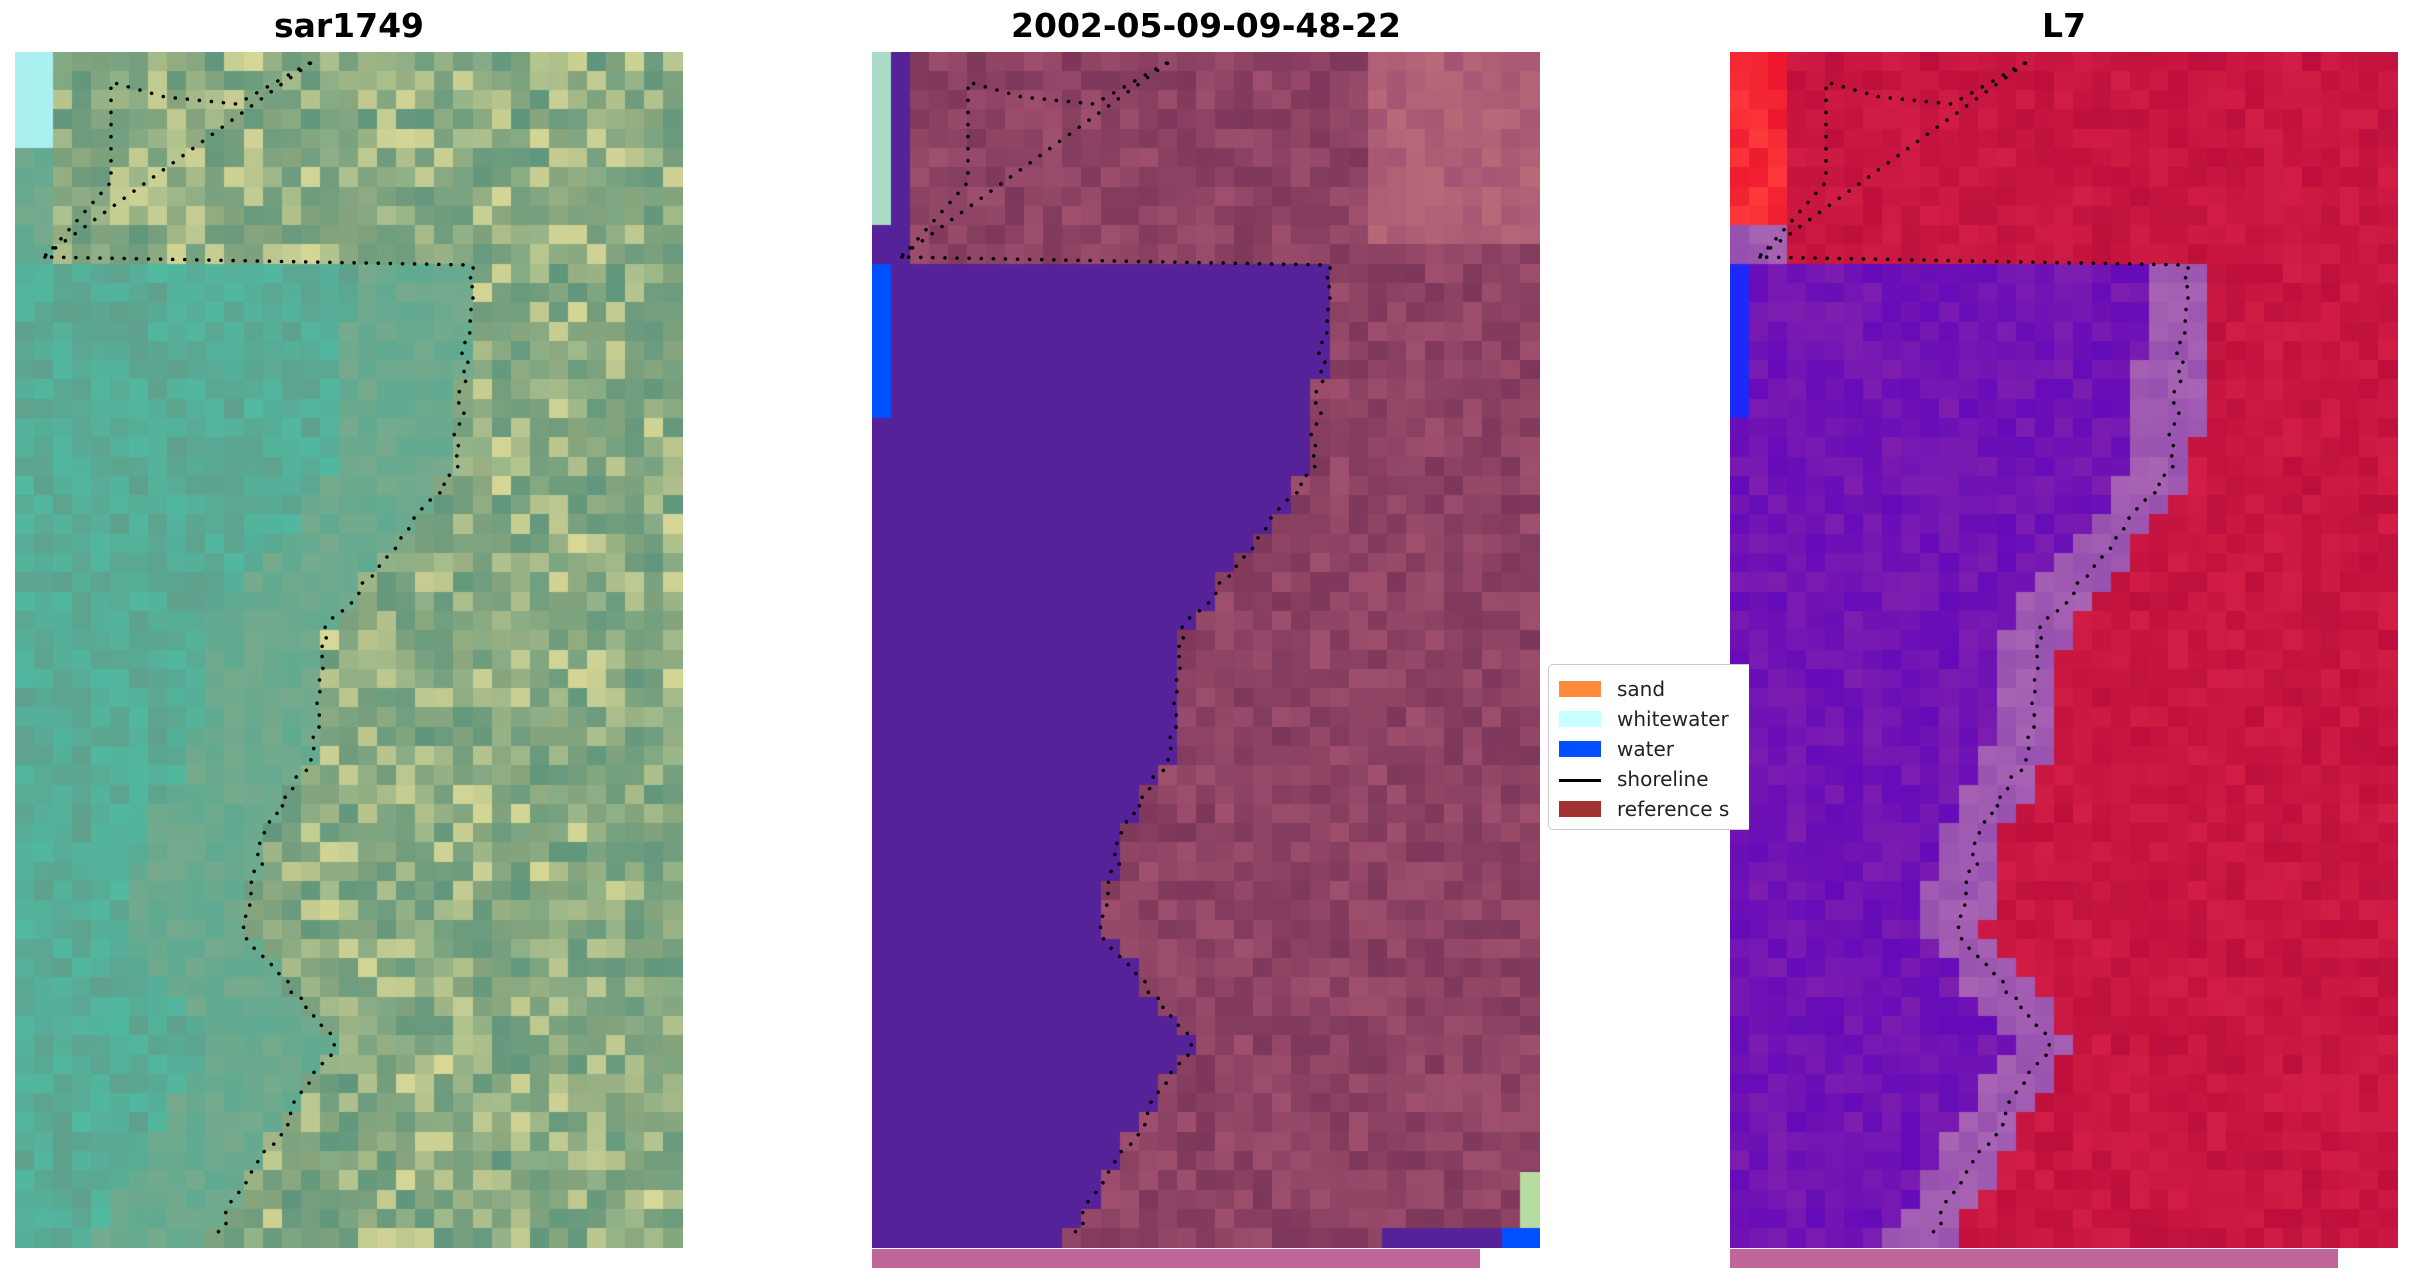  I want to click on legend-swatch-reference, so click(1580, 809).